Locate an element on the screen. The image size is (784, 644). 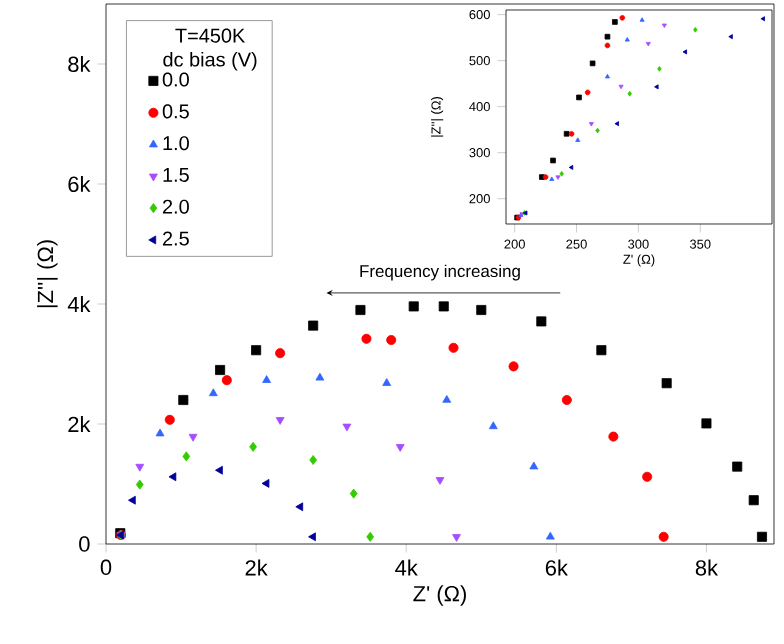
x-tick-label: 4k is located at coordinates (406, 567).